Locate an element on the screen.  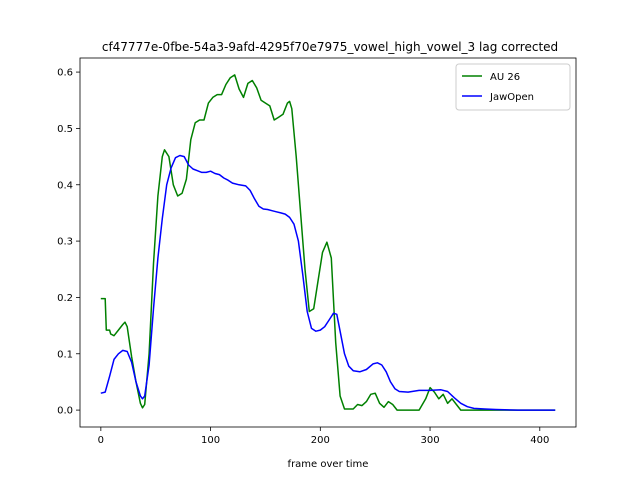
y-tick-label: 0.3 is located at coordinates (65, 242).